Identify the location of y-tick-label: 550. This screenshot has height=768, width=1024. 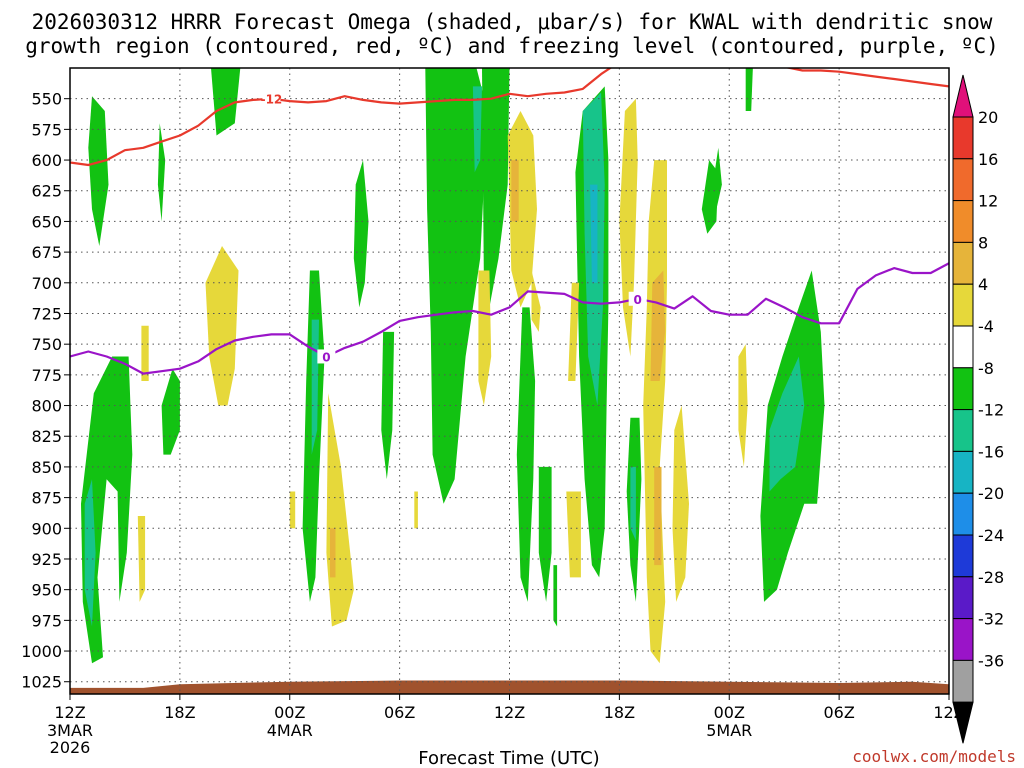
(46, 99).